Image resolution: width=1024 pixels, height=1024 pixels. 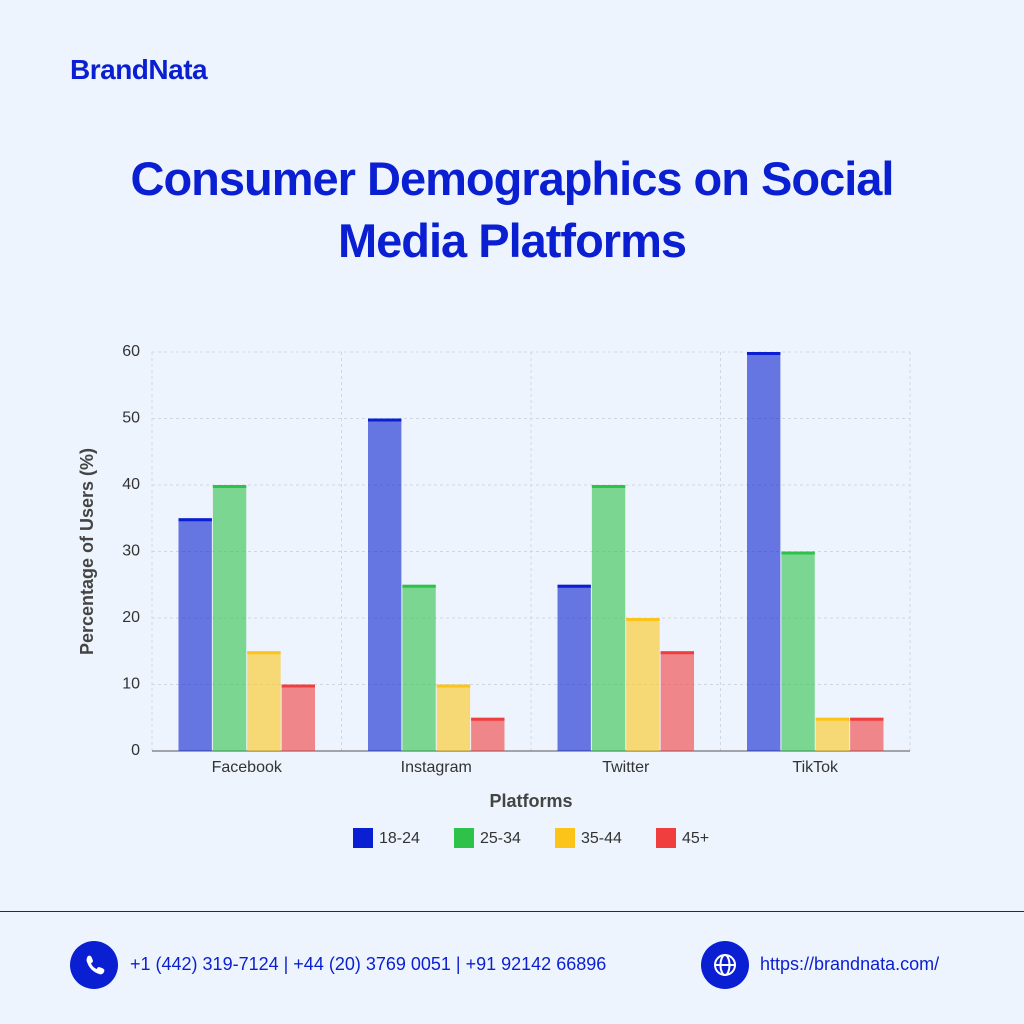 What do you see at coordinates (131, 617) in the screenshot?
I see `y-tick-label: 20` at bounding box center [131, 617].